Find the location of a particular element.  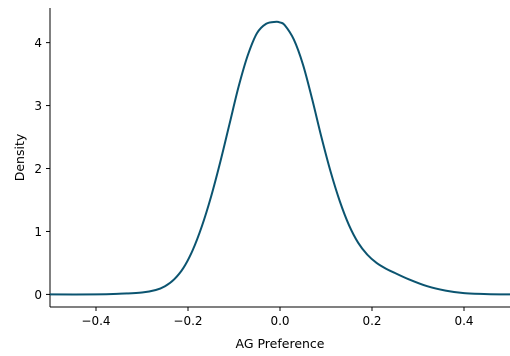

x-tick-label: −0.4 is located at coordinates (95, 321).